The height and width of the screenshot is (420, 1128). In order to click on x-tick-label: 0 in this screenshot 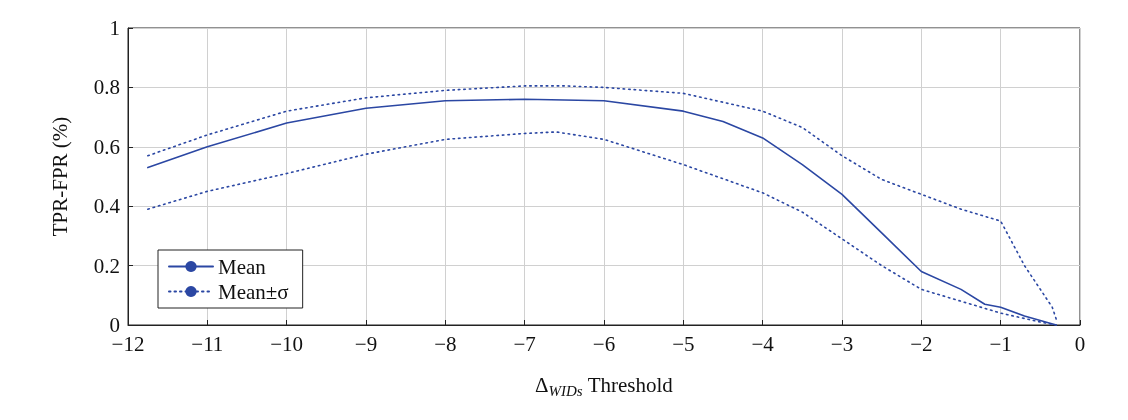, I will do `click(1080, 343)`.